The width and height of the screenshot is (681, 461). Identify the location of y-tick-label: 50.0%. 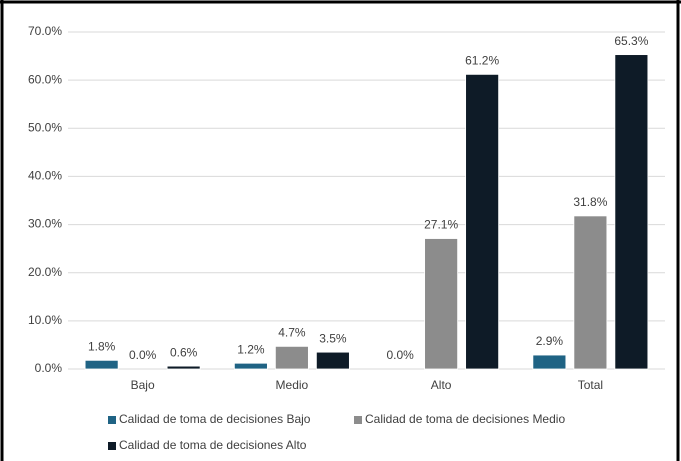
(45, 127).